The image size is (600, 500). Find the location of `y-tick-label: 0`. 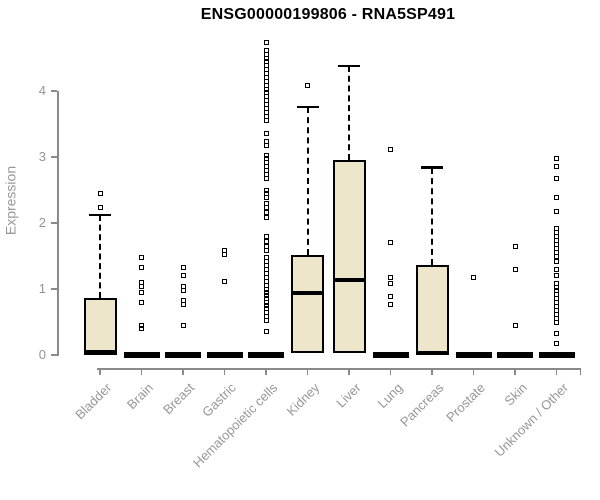

y-tick-label: 0 is located at coordinates (42, 354).